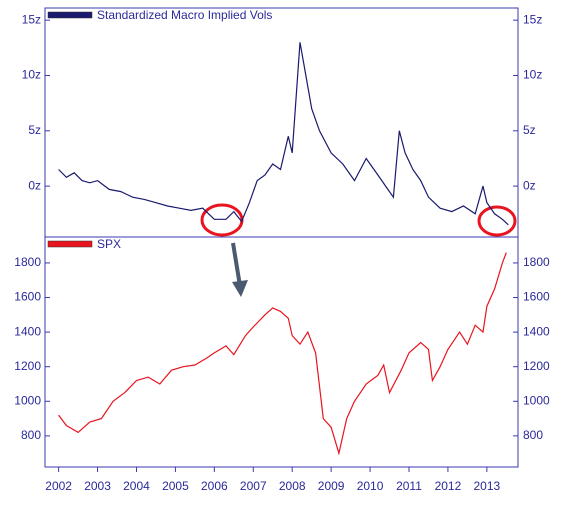 The image size is (566, 508). Describe the element at coordinates (214, 486) in the screenshot. I see `x-tick-label: 2006` at that location.